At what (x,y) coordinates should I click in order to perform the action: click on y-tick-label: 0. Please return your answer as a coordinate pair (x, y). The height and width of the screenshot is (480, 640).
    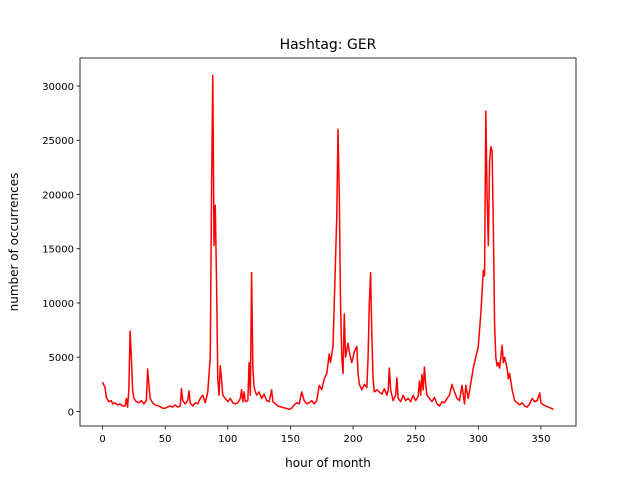
    Looking at the image, I should click on (71, 412).